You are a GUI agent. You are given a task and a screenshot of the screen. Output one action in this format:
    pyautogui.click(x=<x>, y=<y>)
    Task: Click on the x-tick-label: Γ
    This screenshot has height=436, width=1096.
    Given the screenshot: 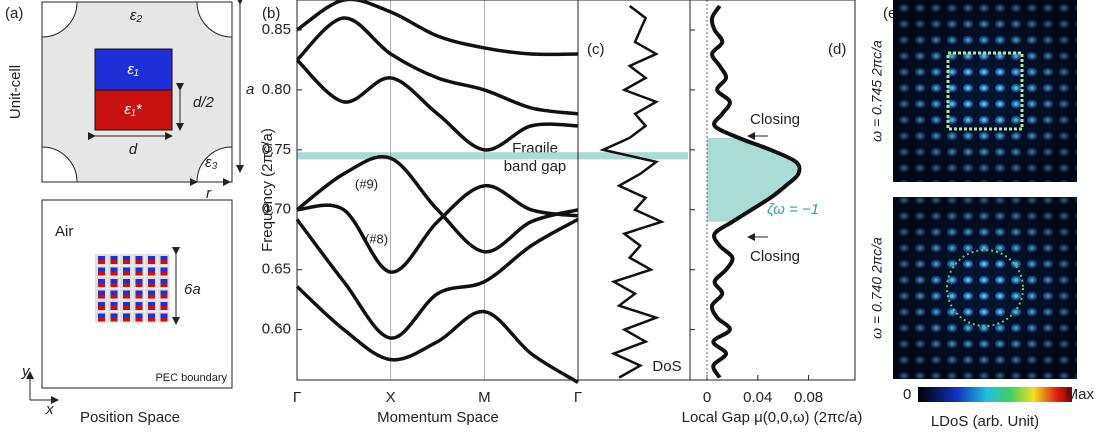 What is the action you would take?
    pyautogui.click(x=297, y=397)
    